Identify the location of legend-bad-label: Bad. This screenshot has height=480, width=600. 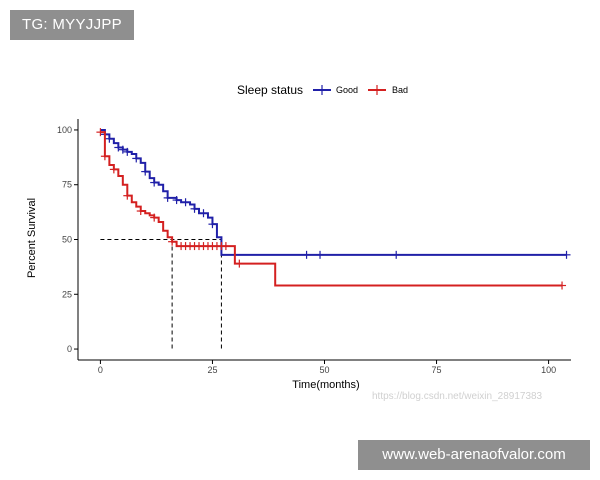
(400, 90).